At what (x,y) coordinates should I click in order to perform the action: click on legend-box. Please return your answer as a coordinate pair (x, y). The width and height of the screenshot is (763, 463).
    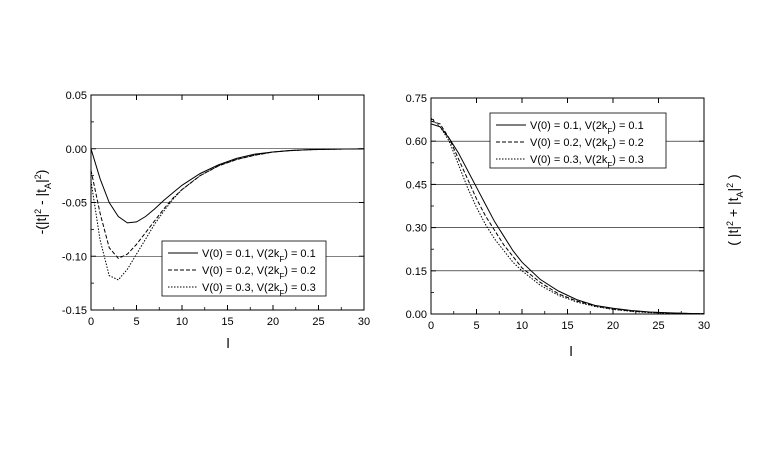
    Looking at the image, I should click on (578, 140).